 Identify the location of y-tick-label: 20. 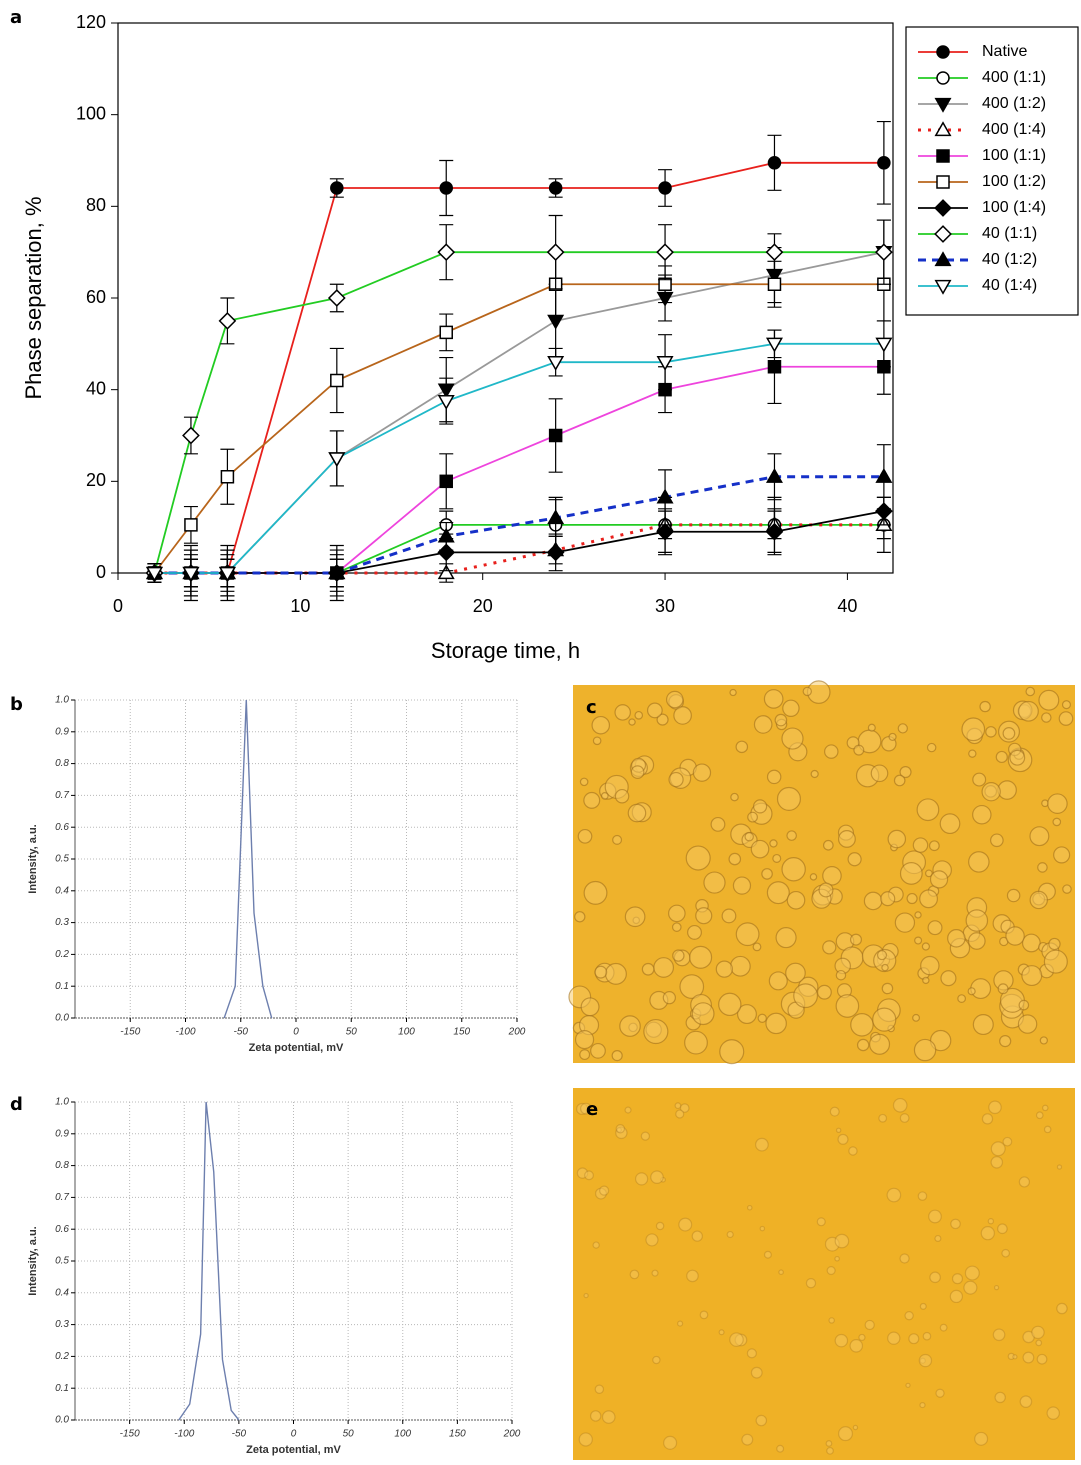
(96, 480).